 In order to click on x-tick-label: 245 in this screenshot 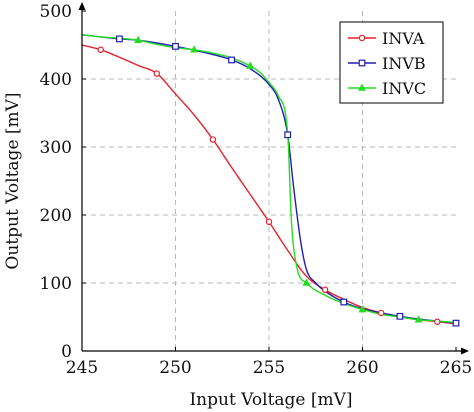, I will do `click(82, 368)`.